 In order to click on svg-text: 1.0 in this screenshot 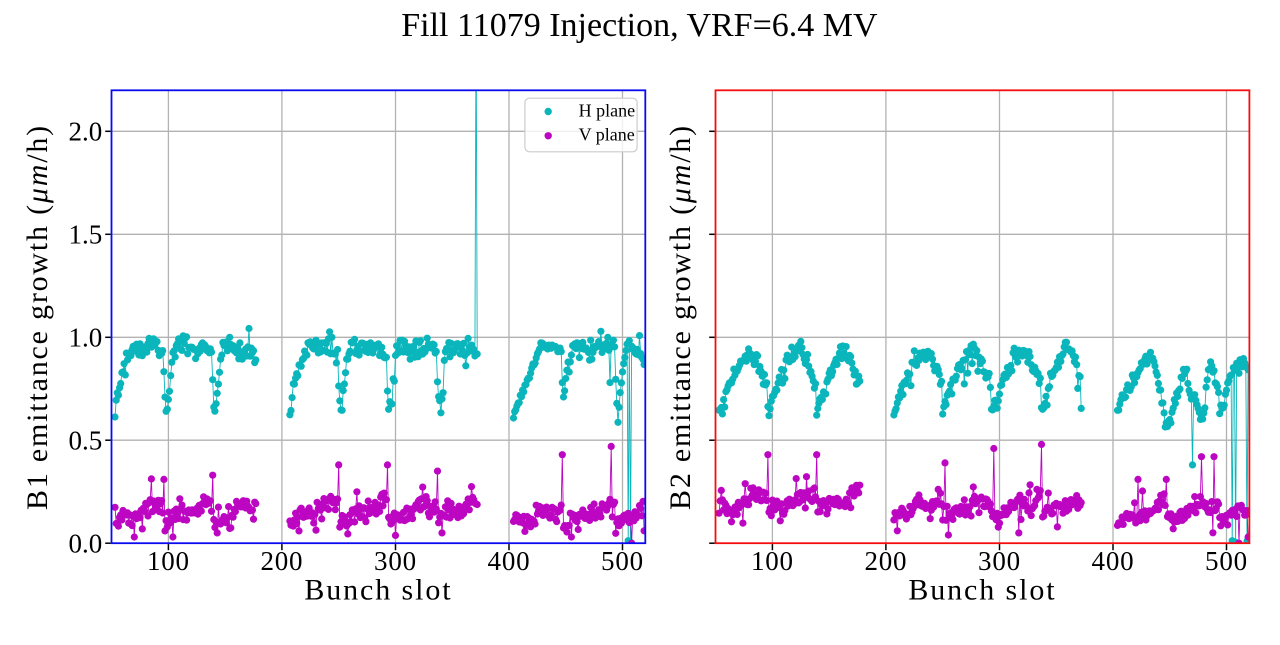, I will do `click(86, 338)`.